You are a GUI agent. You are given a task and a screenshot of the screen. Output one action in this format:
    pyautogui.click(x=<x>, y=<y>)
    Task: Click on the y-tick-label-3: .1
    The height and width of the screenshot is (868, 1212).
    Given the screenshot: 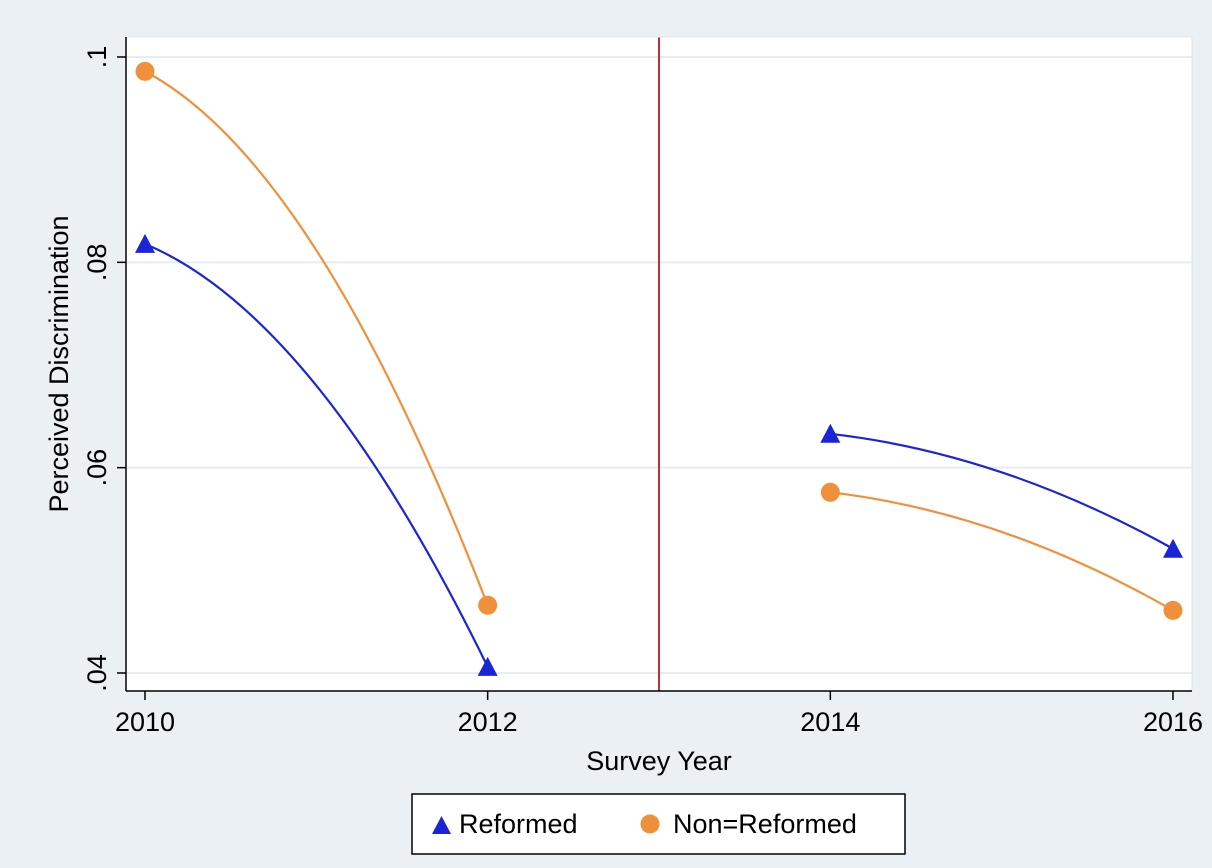 What is the action you would take?
    pyautogui.click(x=97, y=57)
    